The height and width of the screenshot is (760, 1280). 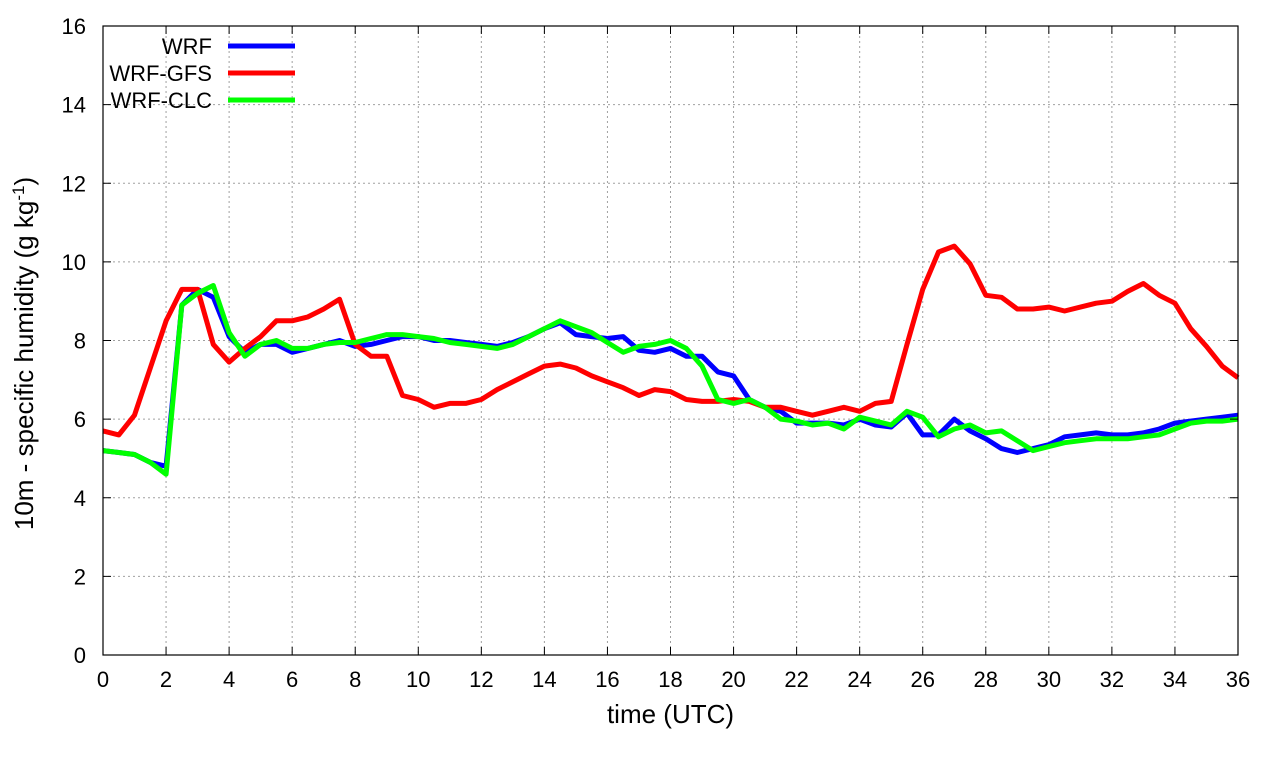 What do you see at coordinates (229, 679) in the screenshot?
I see `x-tick-label: 4` at bounding box center [229, 679].